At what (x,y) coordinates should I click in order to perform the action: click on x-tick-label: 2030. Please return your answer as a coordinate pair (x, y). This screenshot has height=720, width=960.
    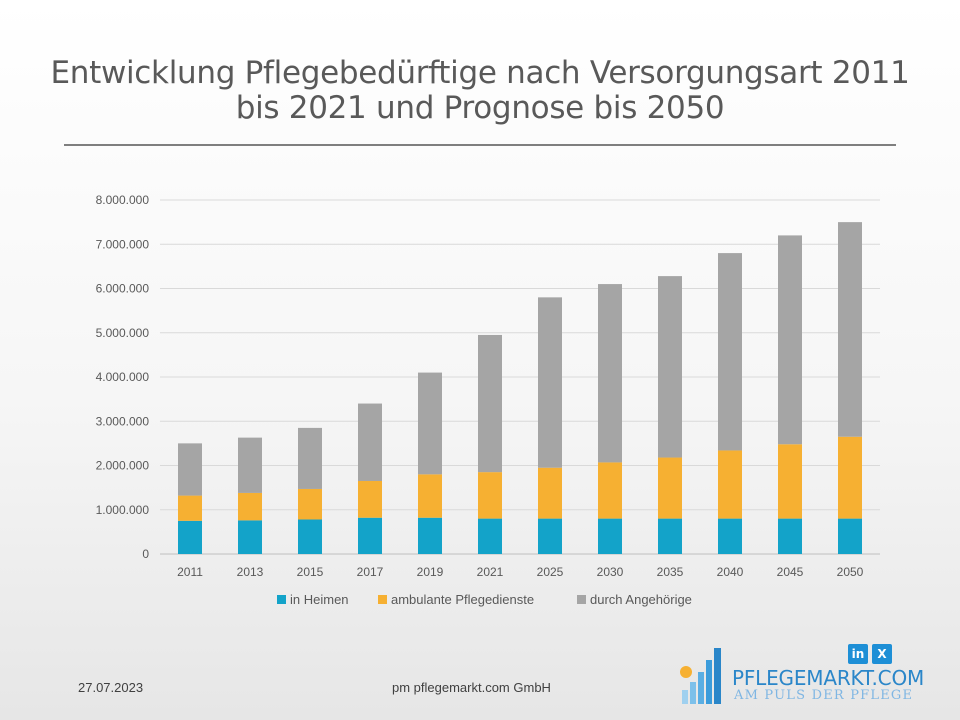
    Looking at the image, I should click on (610, 572).